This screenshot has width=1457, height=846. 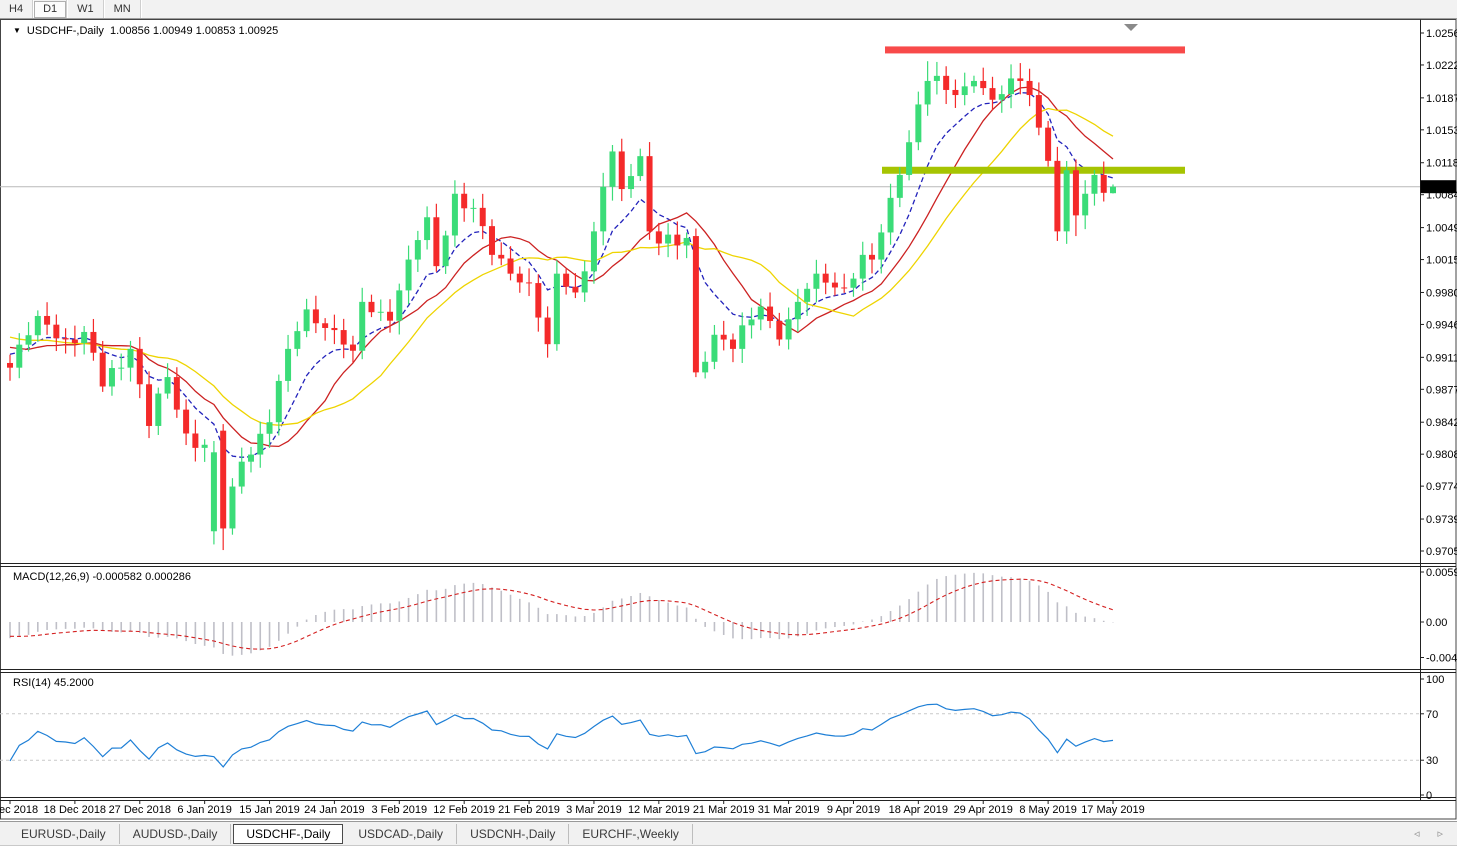 What do you see at coordinates (401, 833) in the screenshot?
I see `symbol-tab-usdcad-daily: USDCAD-,Daily` at bounding box center [401, 833].